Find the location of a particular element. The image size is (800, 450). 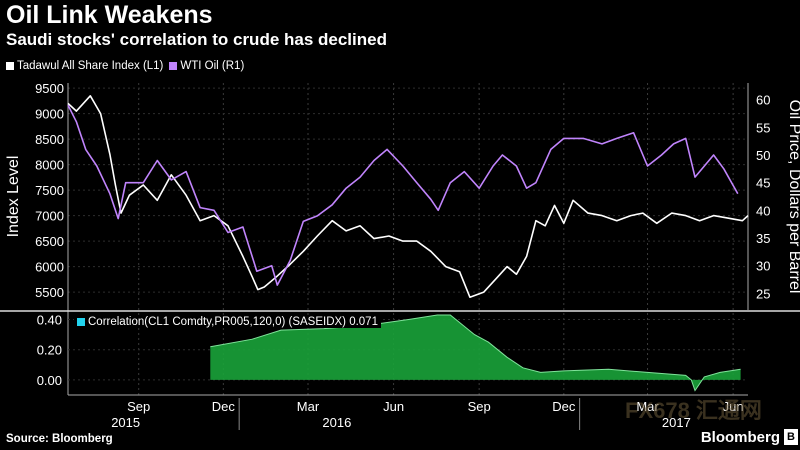

y-tick-label: 9500 is located at coordinates (49, 88).